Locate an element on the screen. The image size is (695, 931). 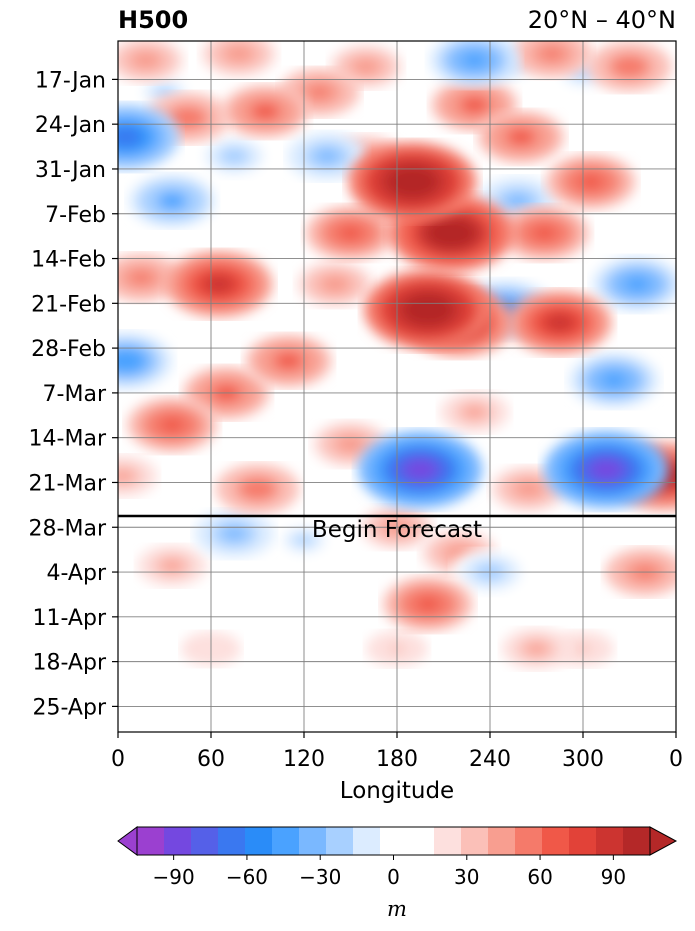
y-tick-label: 7-Mar is located at coordinates (75, 394).